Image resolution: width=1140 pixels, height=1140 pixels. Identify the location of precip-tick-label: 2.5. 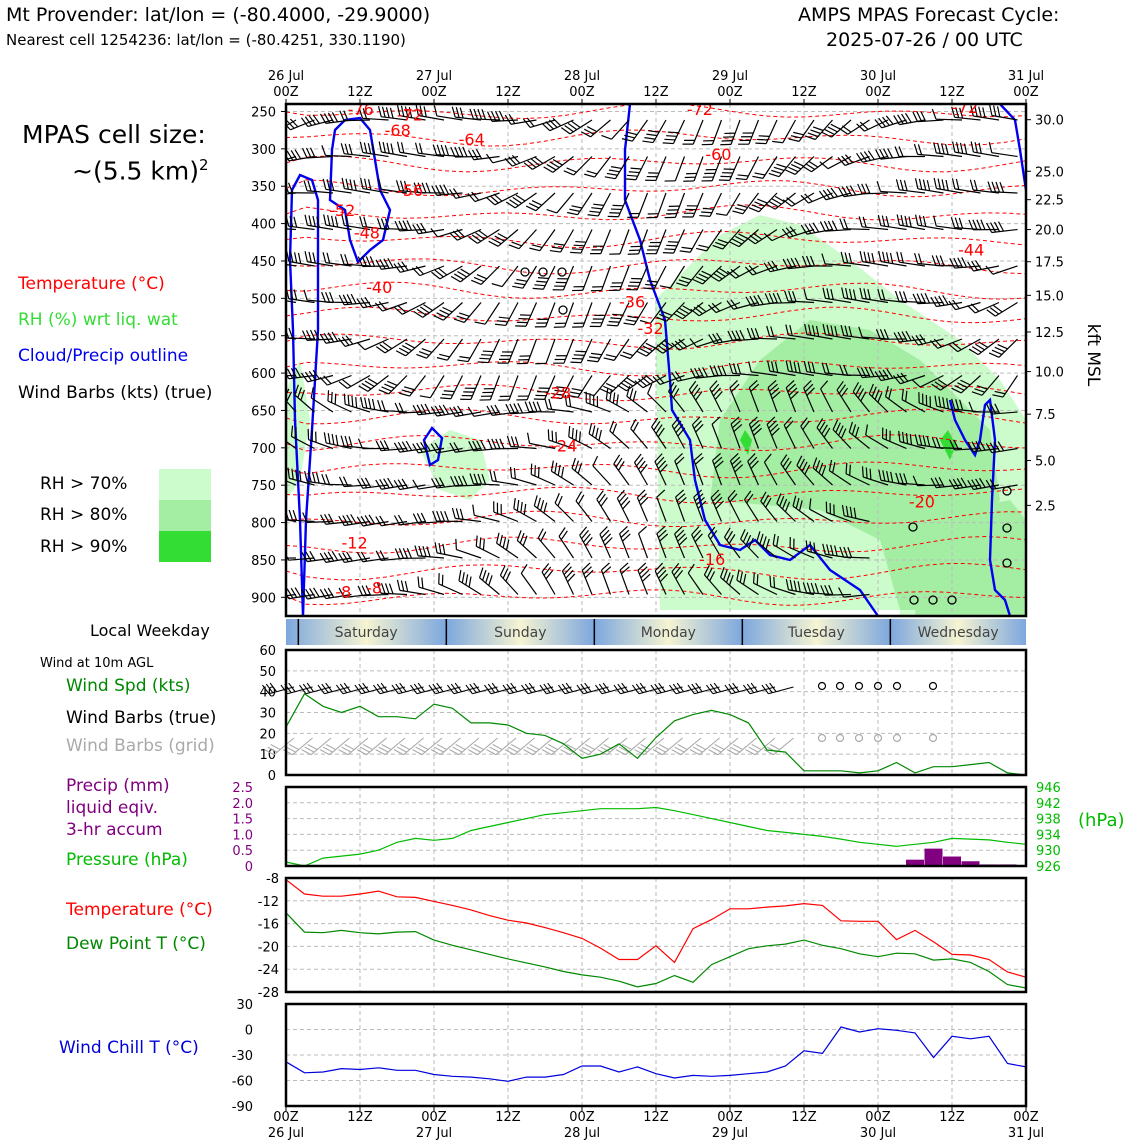
(242, 788).